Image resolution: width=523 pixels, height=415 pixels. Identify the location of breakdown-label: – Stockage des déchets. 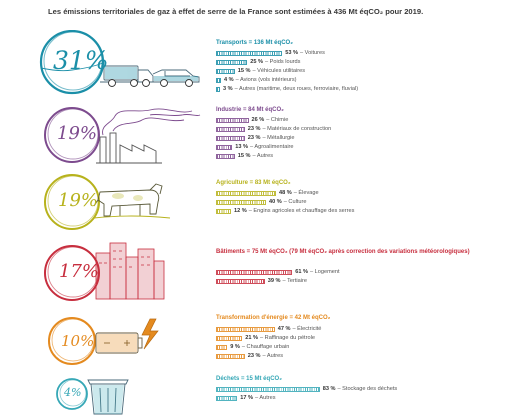
(367, 389).